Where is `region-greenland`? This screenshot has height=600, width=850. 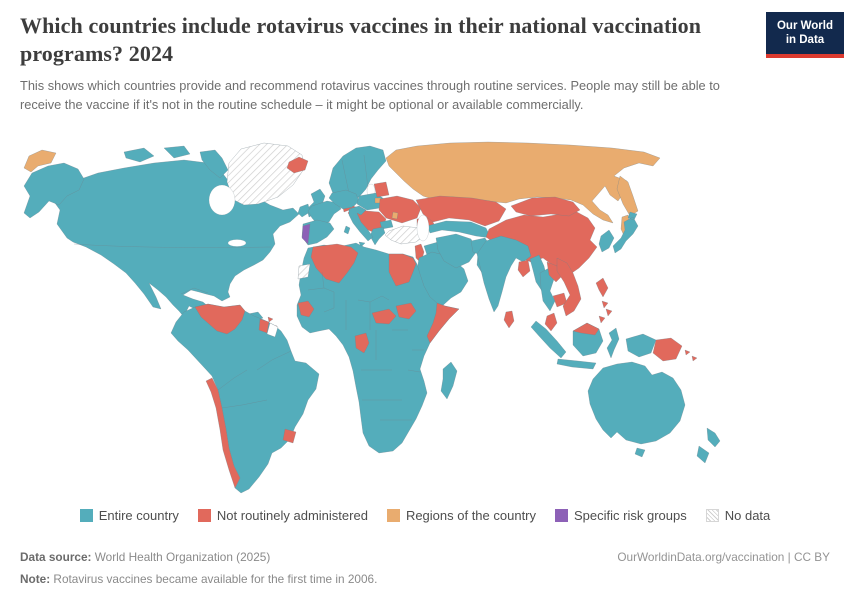
region-greenland is located at coordinates (265, 174).